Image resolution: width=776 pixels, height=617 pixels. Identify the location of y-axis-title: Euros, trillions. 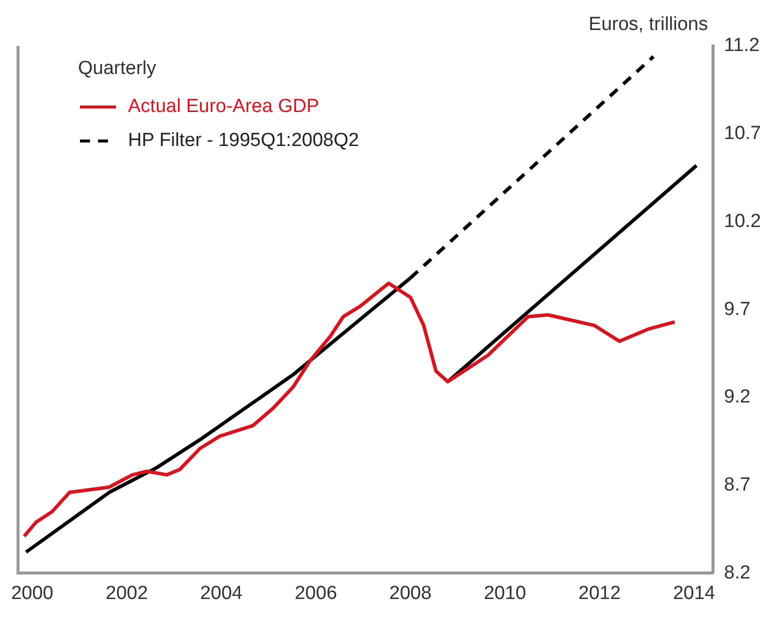
(648, 25).